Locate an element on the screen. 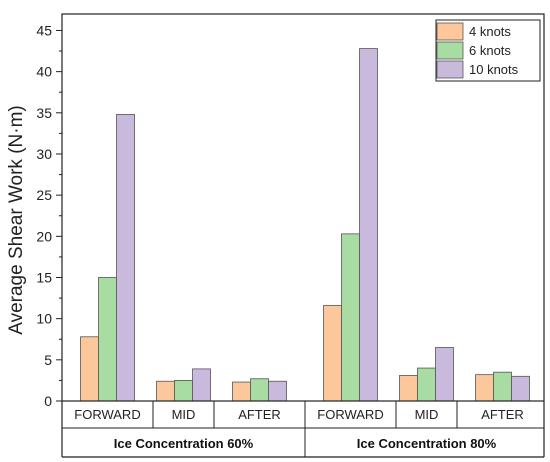  legend: 4 knots 6 knots 10 knots is located at coordinates (488, 50).